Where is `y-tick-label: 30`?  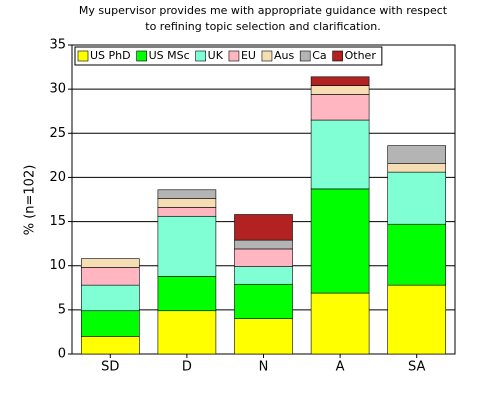
y-tick-label: 30 is located at coordinates (57, 89).